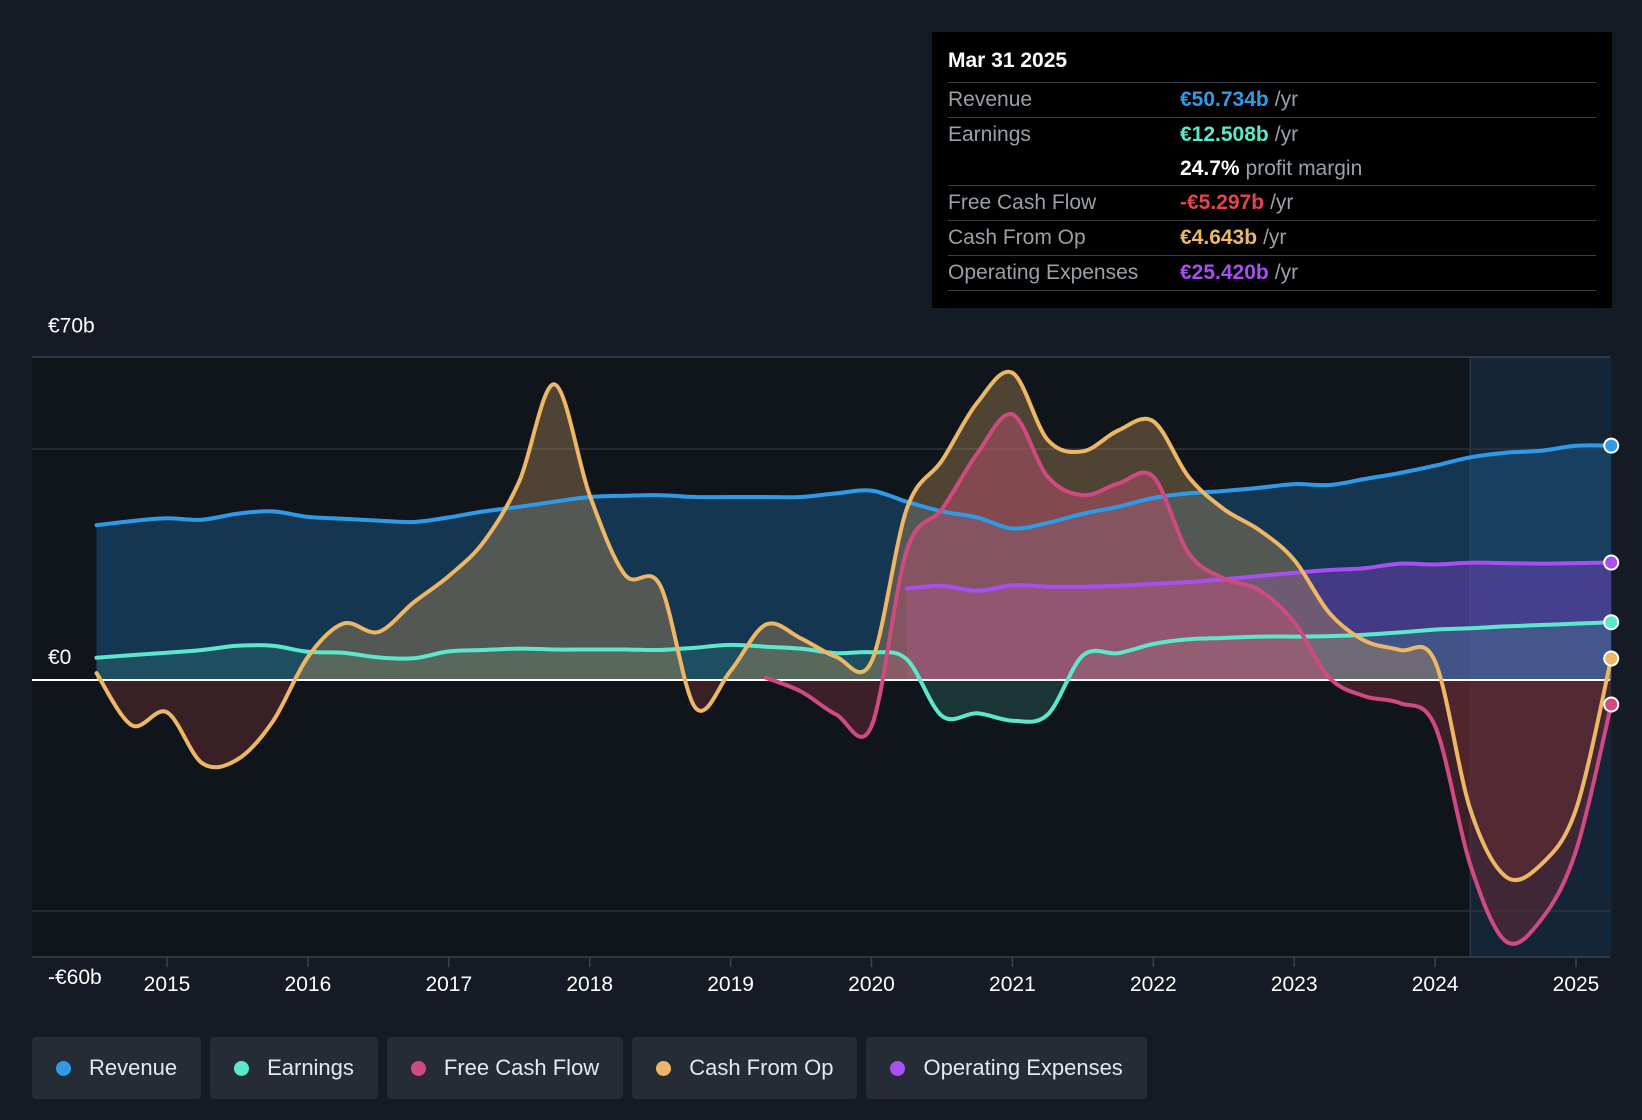  Describe the element at coordinates (1294, 984) in the screenshot. I see `x-tick-label: 2023` at that location.